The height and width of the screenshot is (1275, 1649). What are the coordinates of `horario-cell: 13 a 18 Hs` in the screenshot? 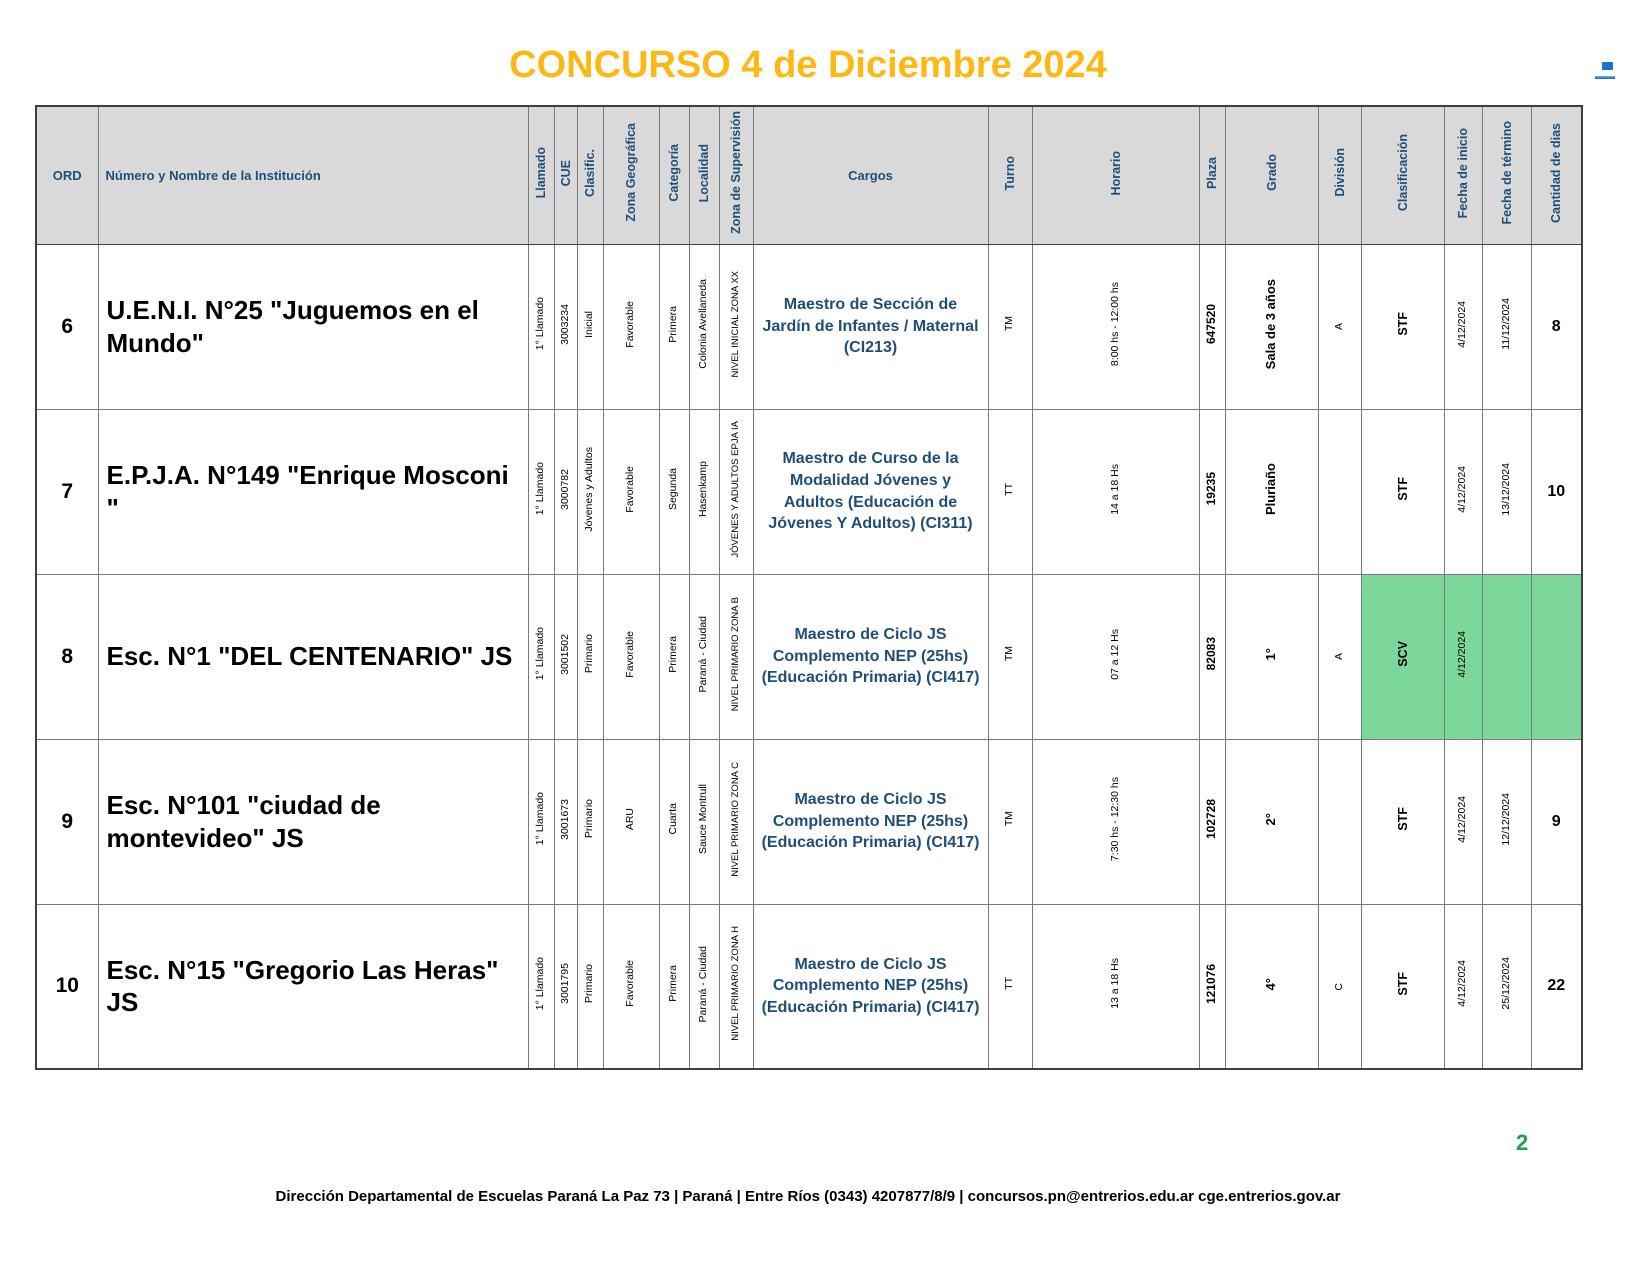 It's located at (1115, 986).